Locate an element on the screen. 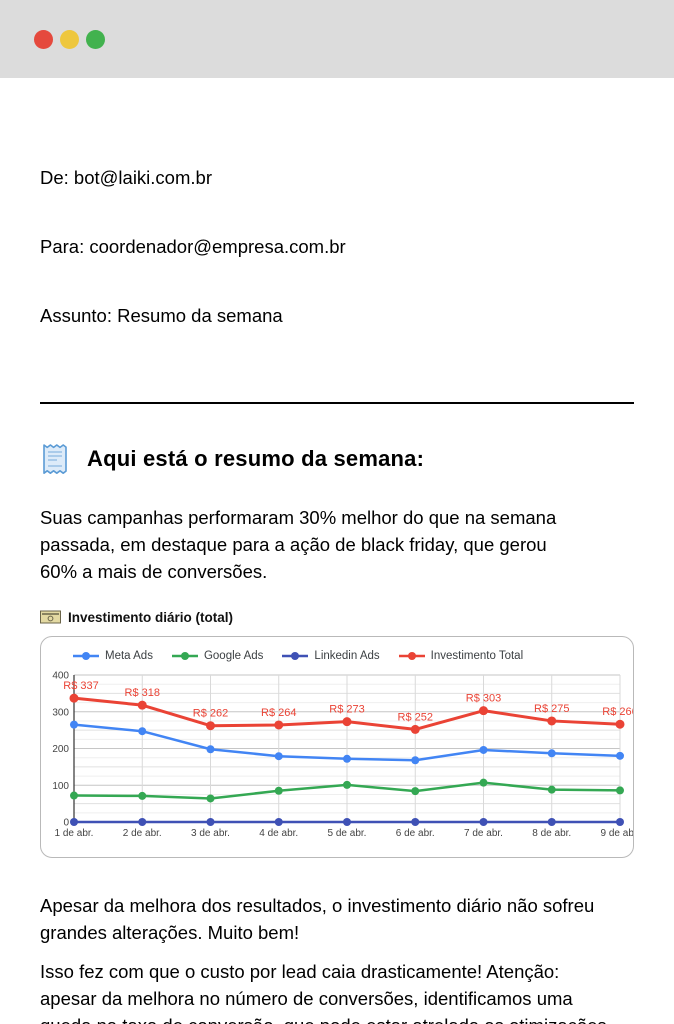 This screenshot has width=674, height=1024. window-titlebar is located at coordinates (337, 39).